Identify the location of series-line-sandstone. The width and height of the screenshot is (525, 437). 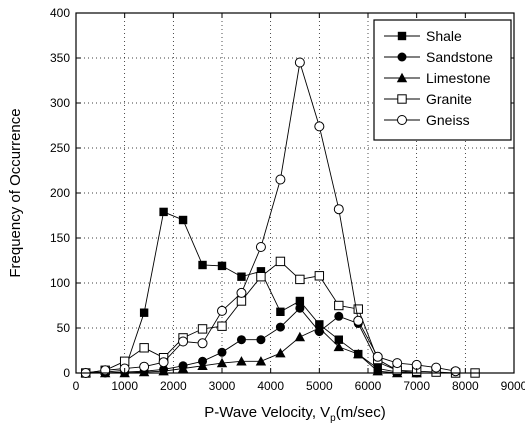
(251, 340).